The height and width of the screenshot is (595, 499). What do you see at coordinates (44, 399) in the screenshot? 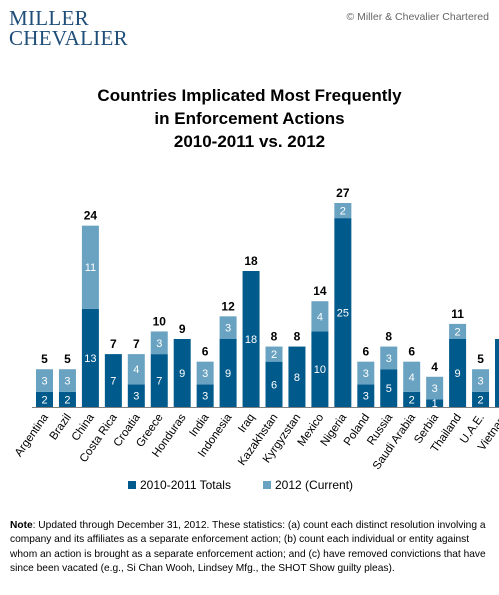
I see `bar-2010-2011-argentina` at bounding box center [44, 399].